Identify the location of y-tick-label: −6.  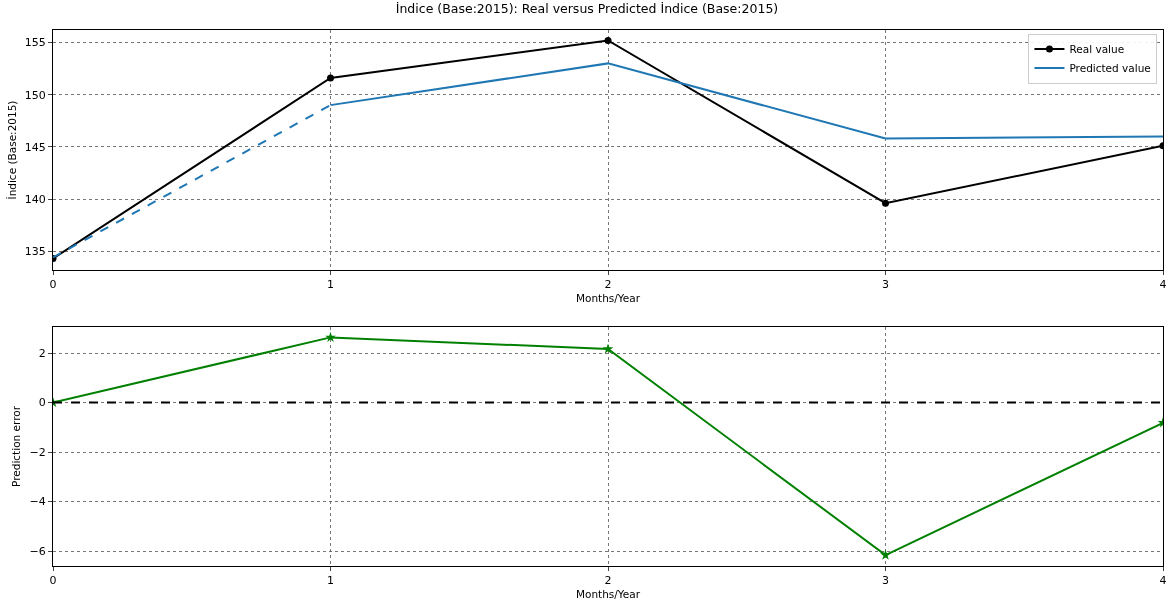
(37, 551).